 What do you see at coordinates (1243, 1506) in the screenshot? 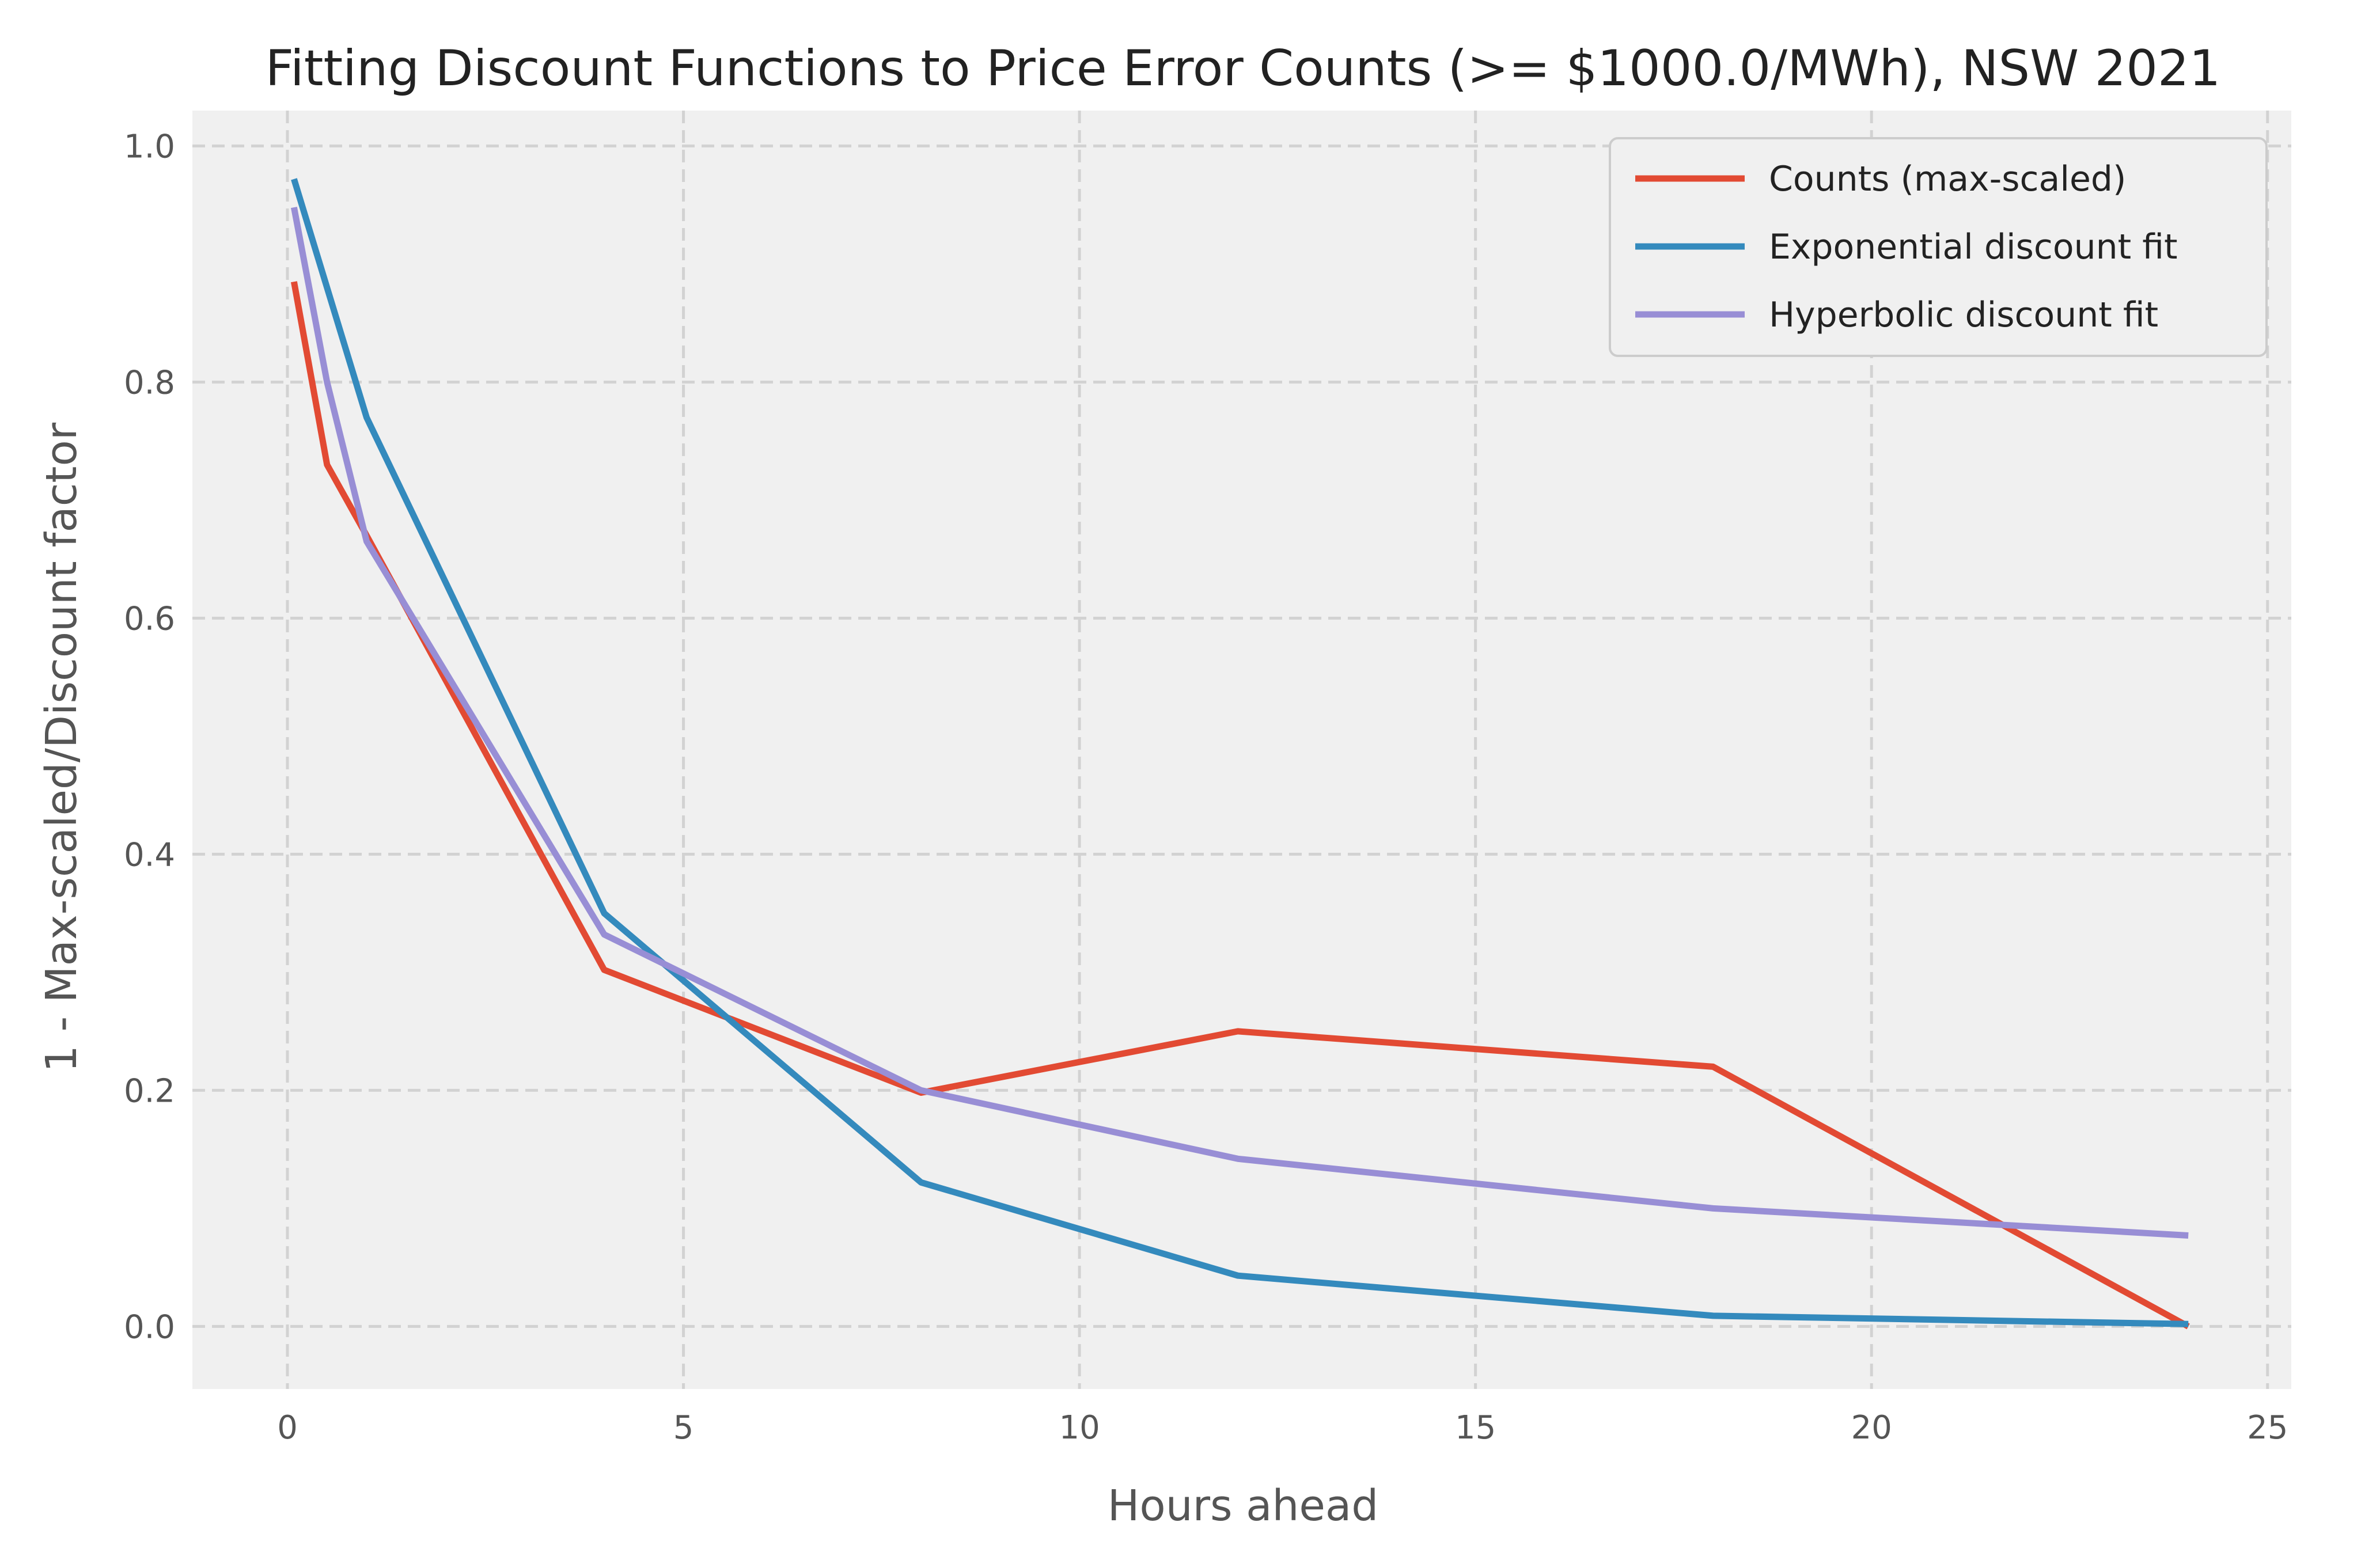
I see `x-axis-label: Hours ahead` at bounding box center [1243, 1506].